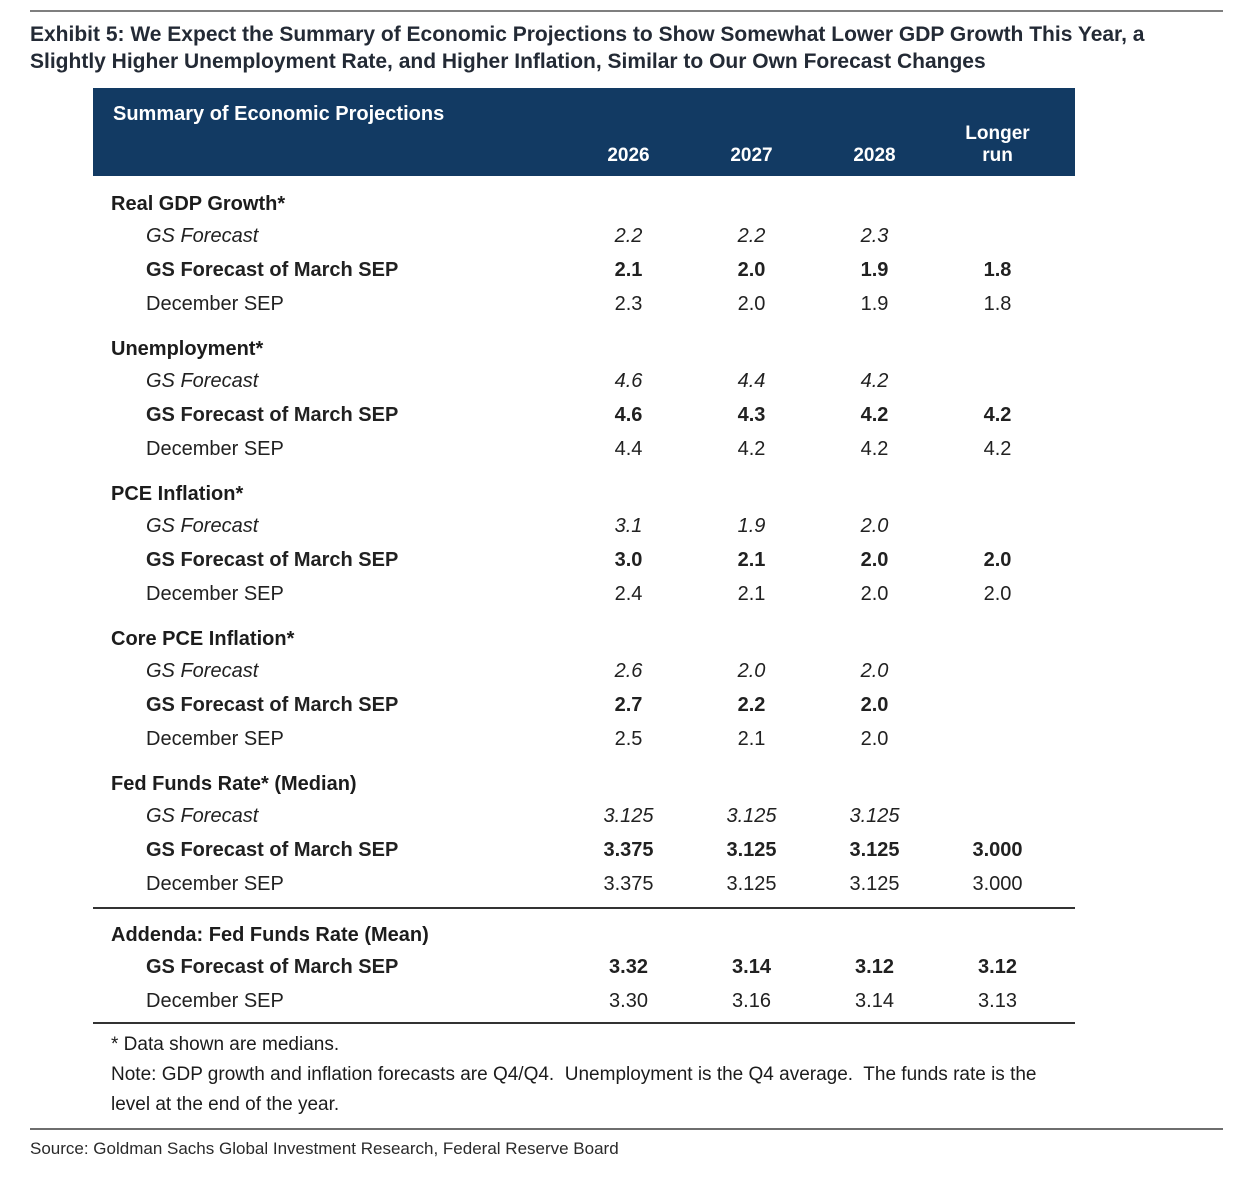  Describe the element at coordinates (628, 966) in the screenshot. I see `value-cell: 3.32` at that location.